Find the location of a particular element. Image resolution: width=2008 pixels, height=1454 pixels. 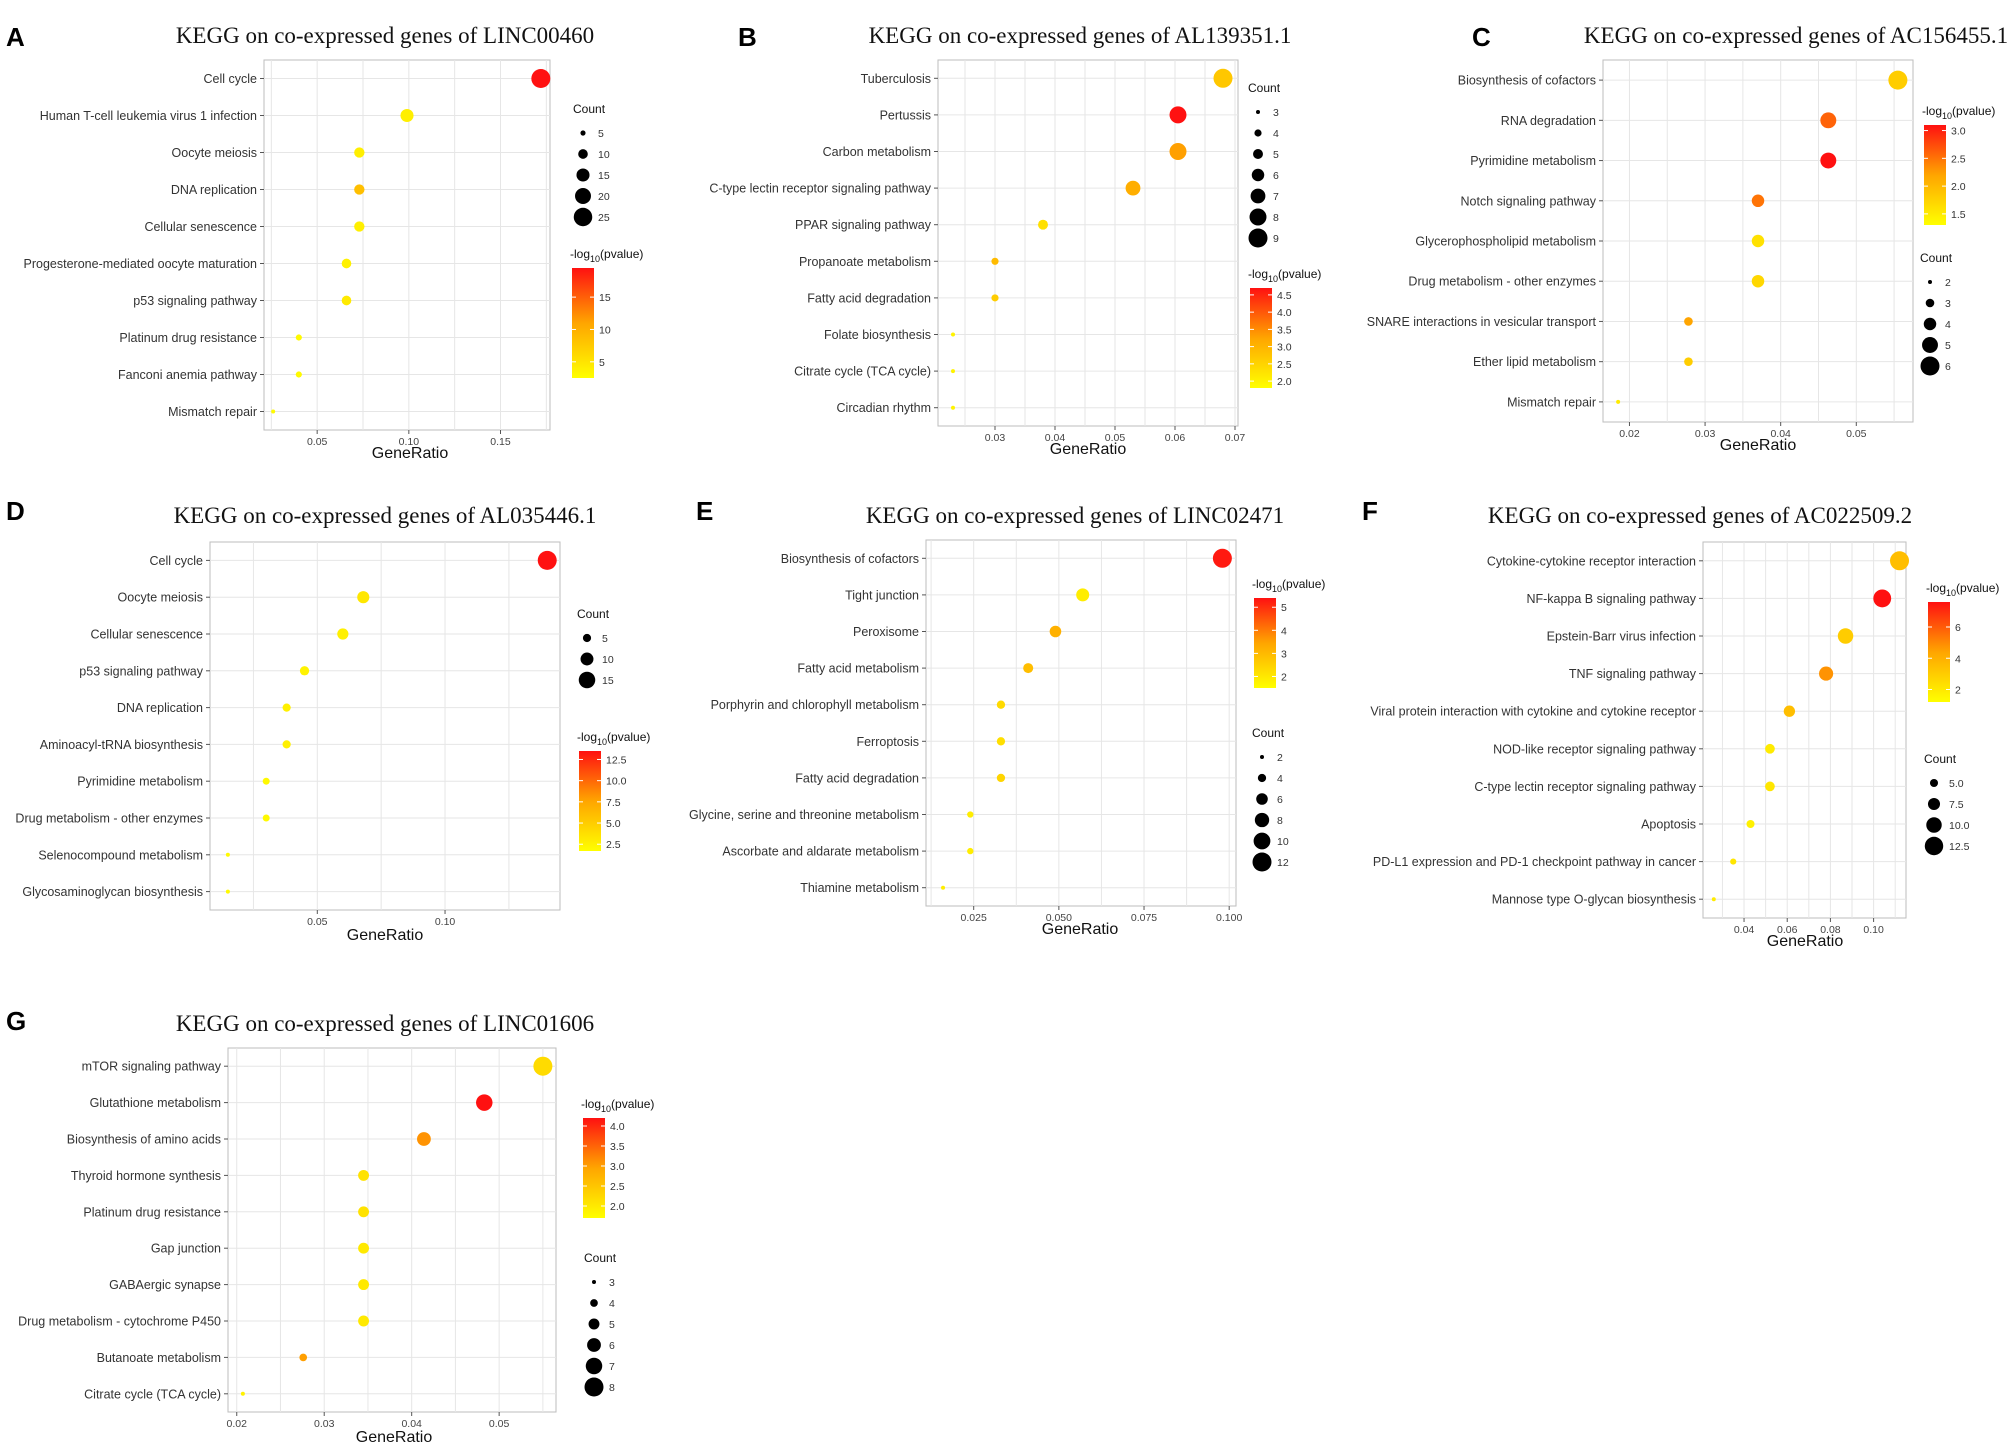

panel-letter: D is located at coordinates (15, 511).